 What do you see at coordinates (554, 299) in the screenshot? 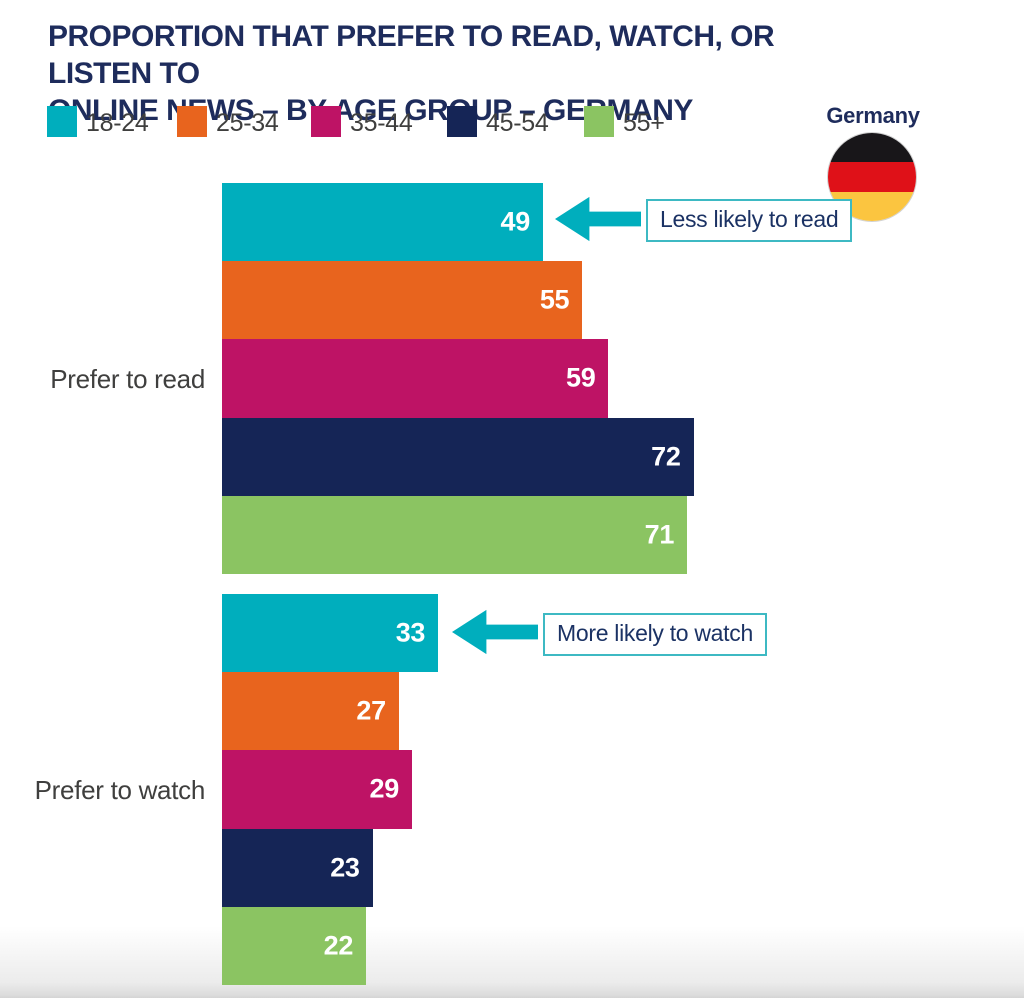
I see `bar-value-label: 55` at bounding box center [554, 299].